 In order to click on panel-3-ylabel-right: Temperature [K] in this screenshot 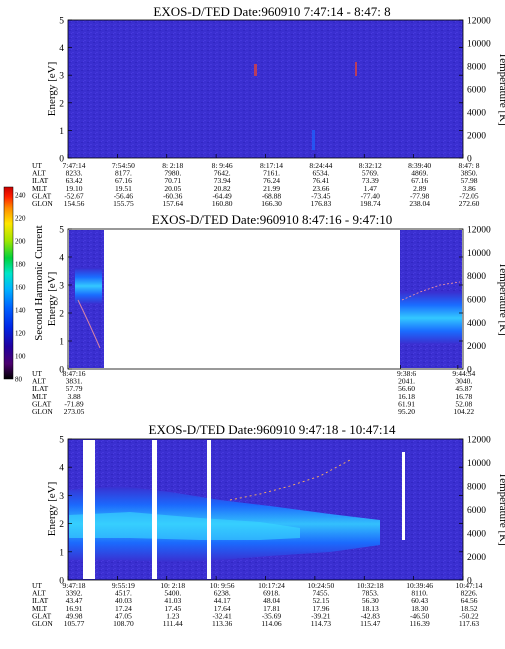, I will do `click(501, 508)`.